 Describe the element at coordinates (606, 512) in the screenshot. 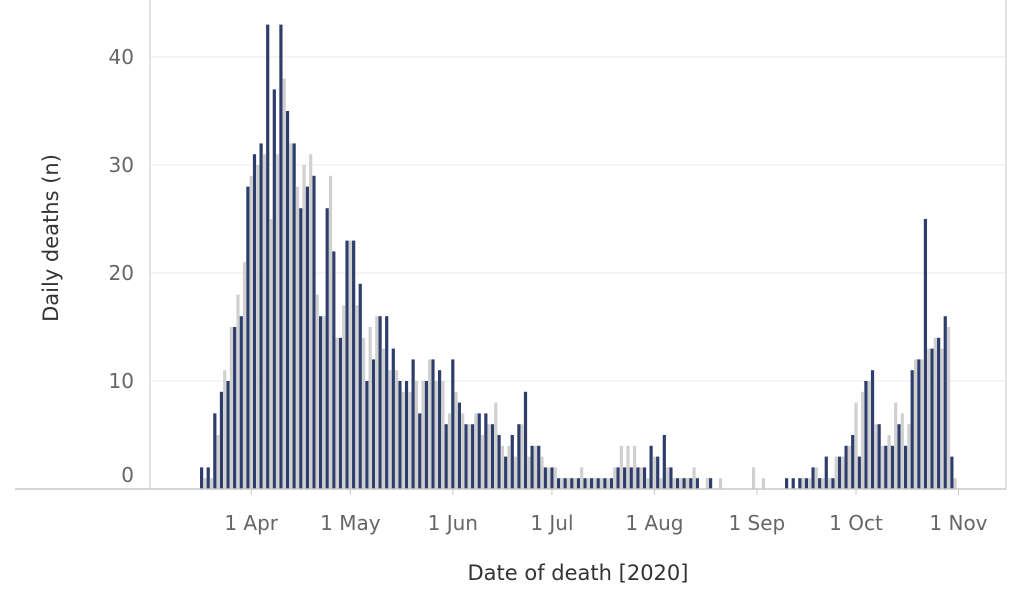

I see `x-tick-labels: 1 Apr 1 May 1 Jun 1 Jul 1 Aug 1 Sep 1 Oct 1 Nov` at that location.